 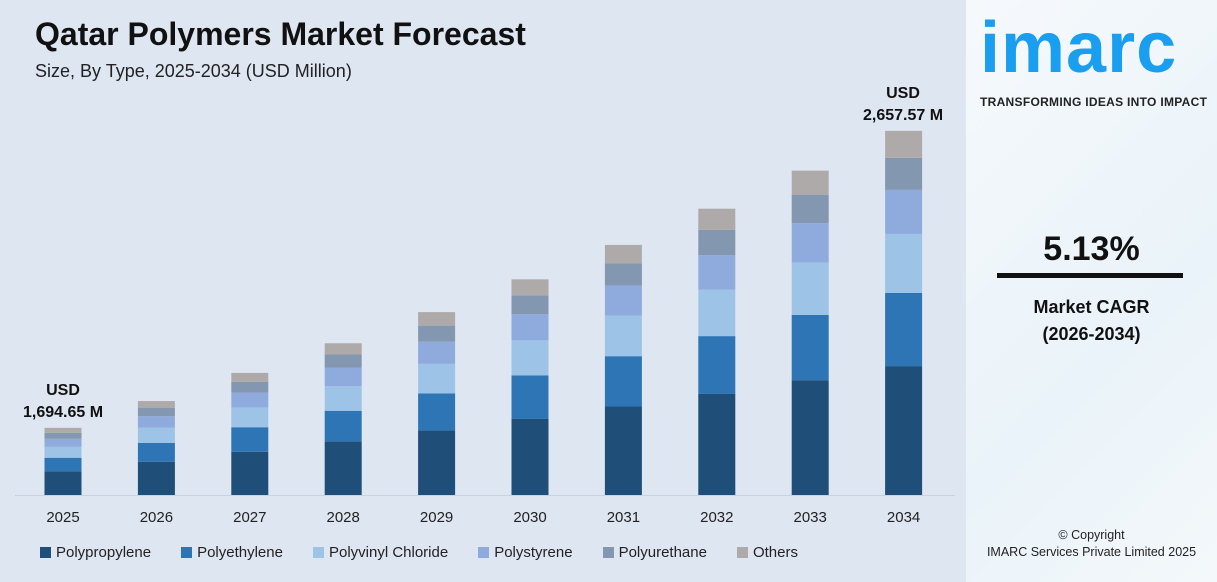 What do you see at coordinates (1091, 249) in the screenshot?
I see `cagr-value: 5.13%` at bounding box center [1091, 249].